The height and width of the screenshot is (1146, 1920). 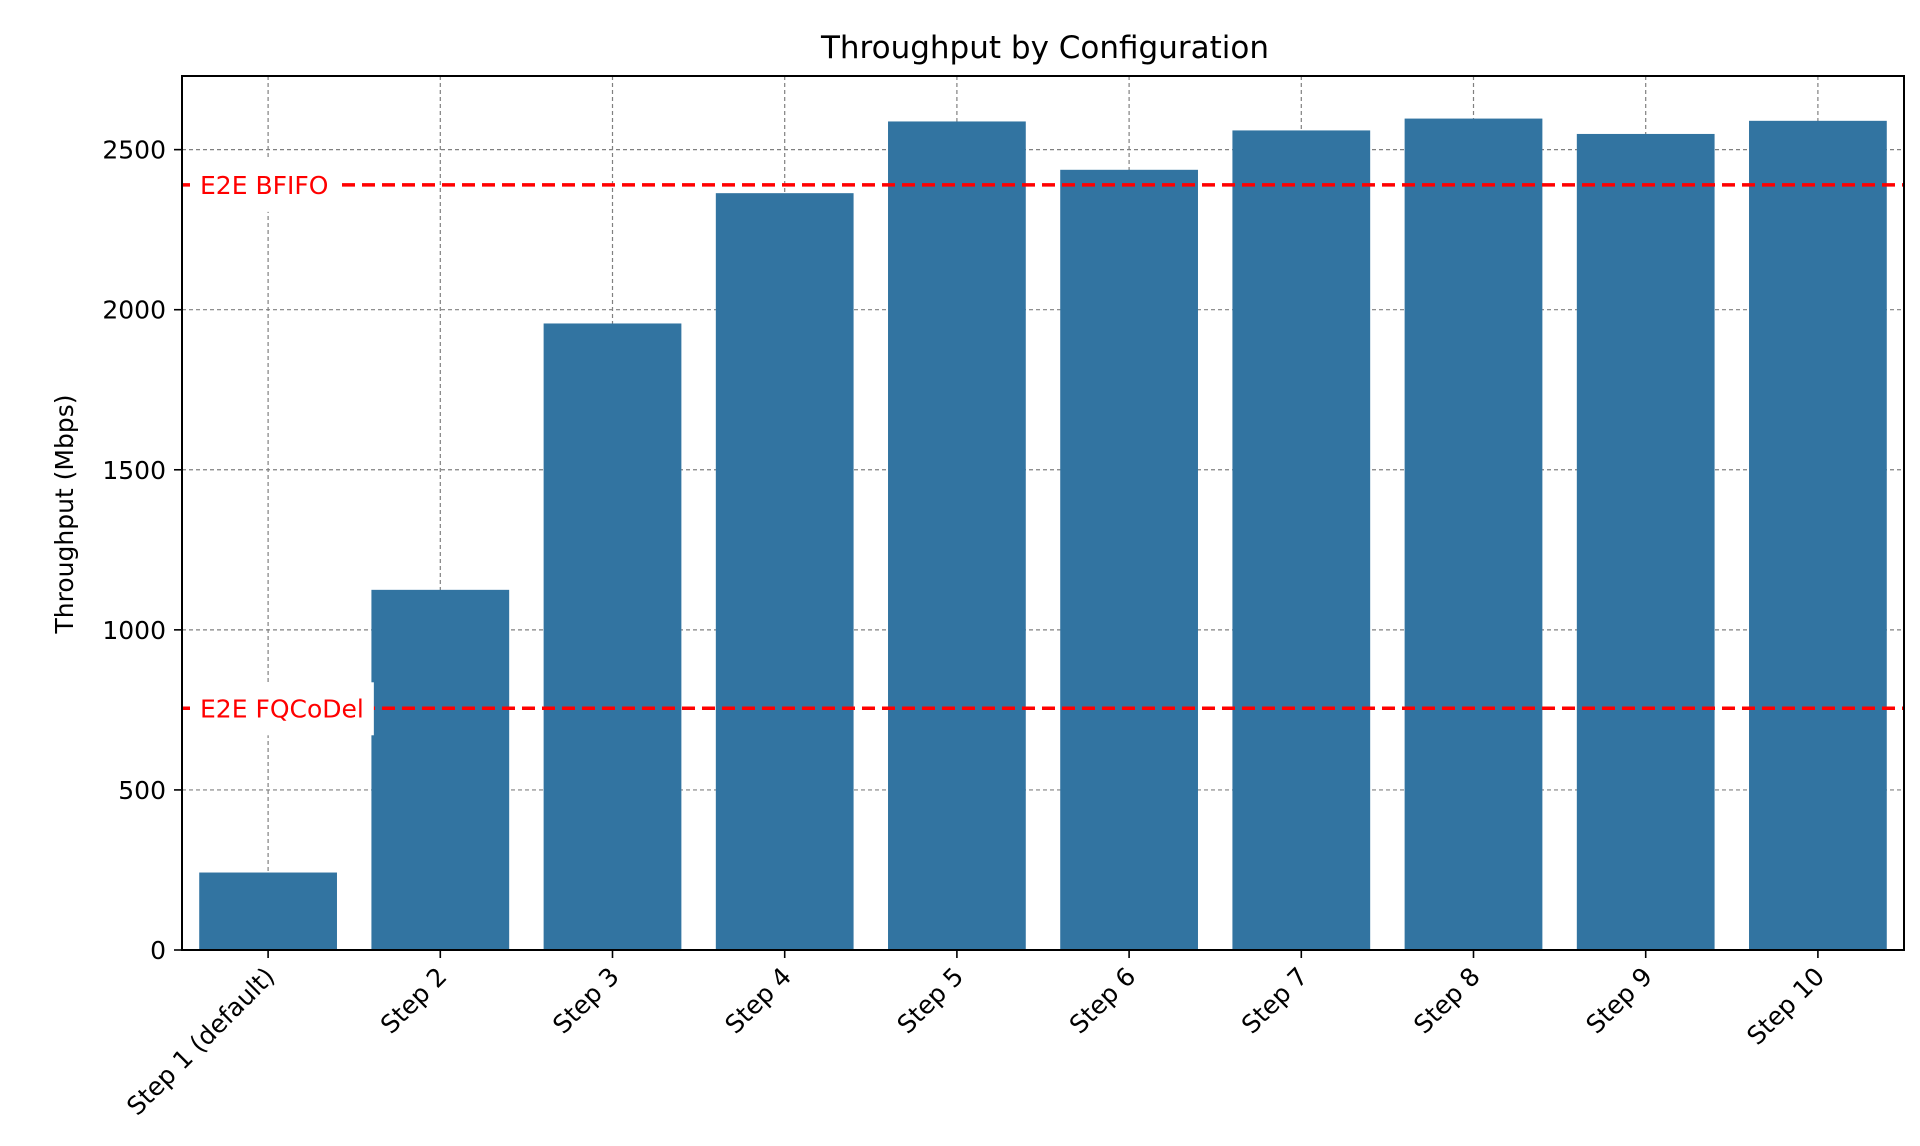 I want to click on y-tick-label: 500, so click(x=142, y=790).